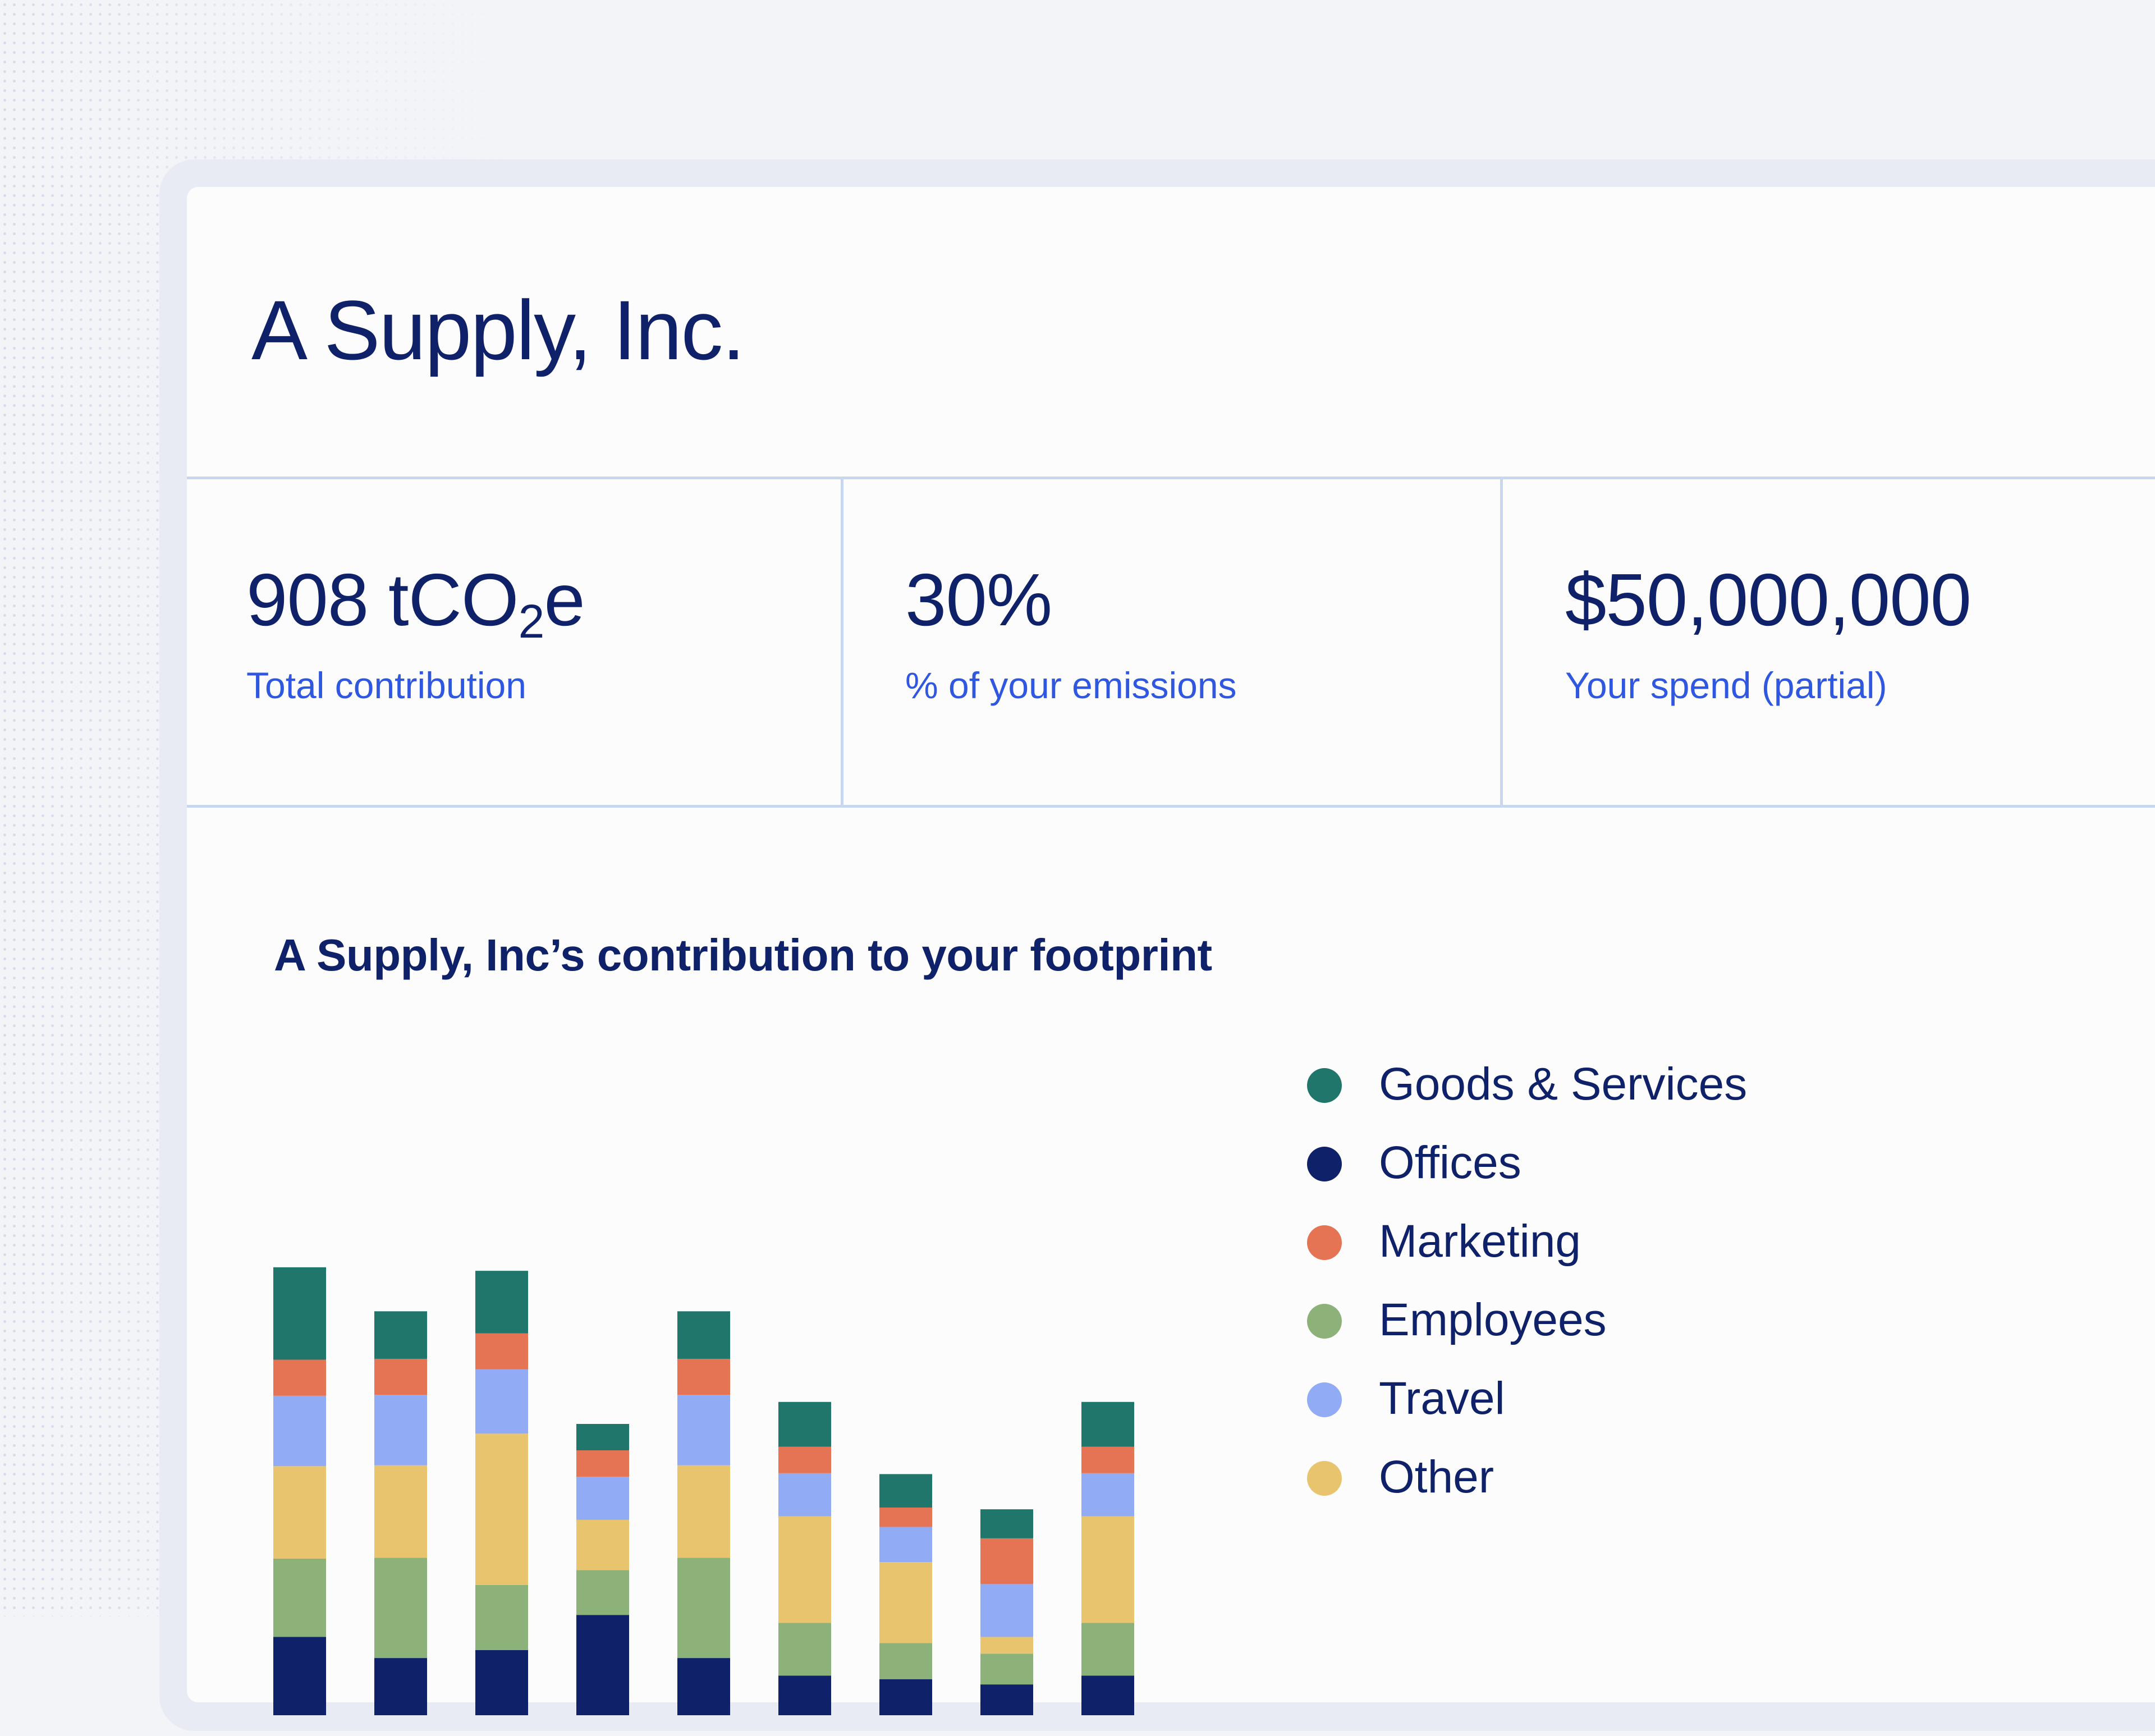  I want to click on stat-total-contribution: 908 tCO2e Total contribution, so click(415, 635).